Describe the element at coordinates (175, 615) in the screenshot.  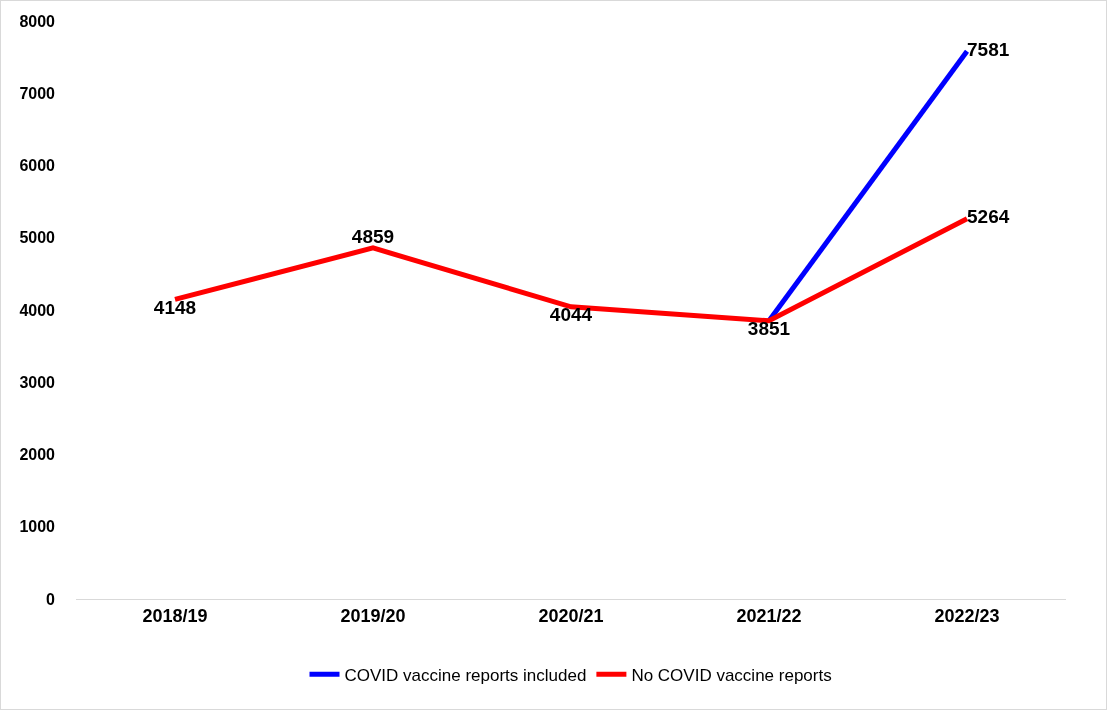
I see `x-tick-label: 2018/19` at that location.